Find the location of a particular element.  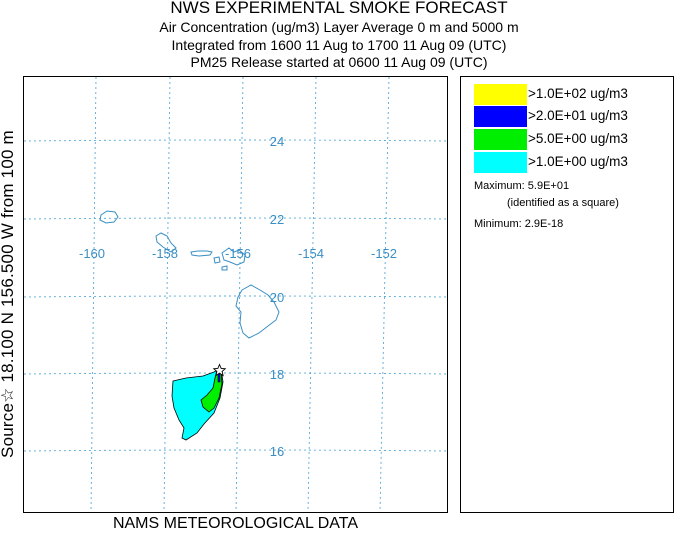

page-title: NWS EXPERIMENTAL SMOKE FORECAST is located at coordinates (339, 8).